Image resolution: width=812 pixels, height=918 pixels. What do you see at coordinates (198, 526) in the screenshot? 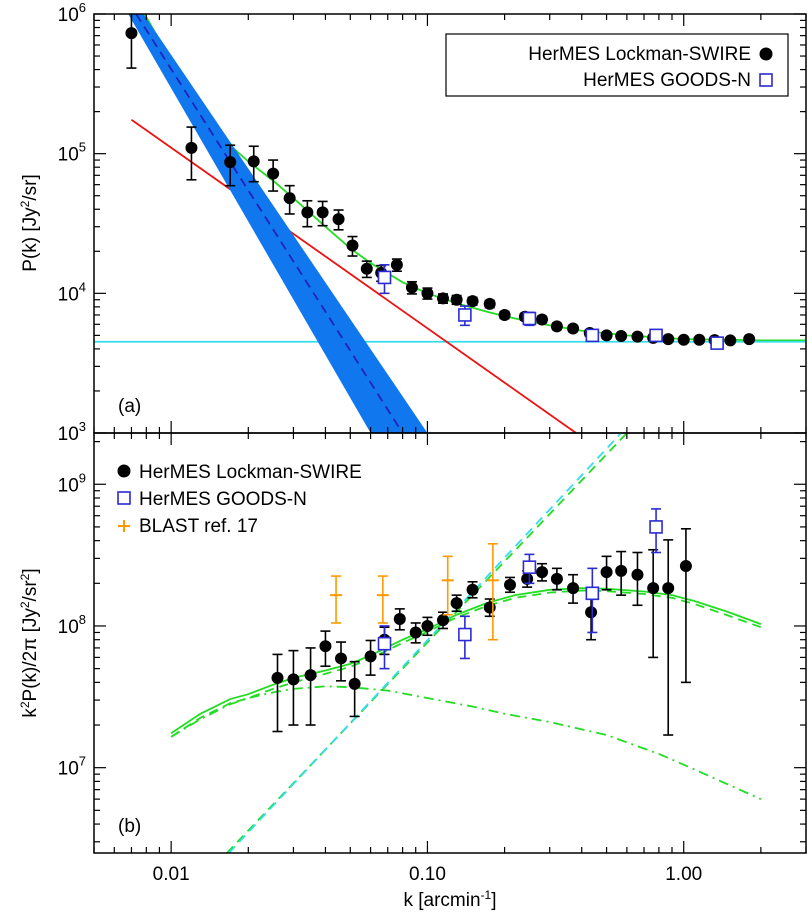
I see `panel-b-legend-blast-label: BLAST ref. 17` at bounding box center [198, 526].